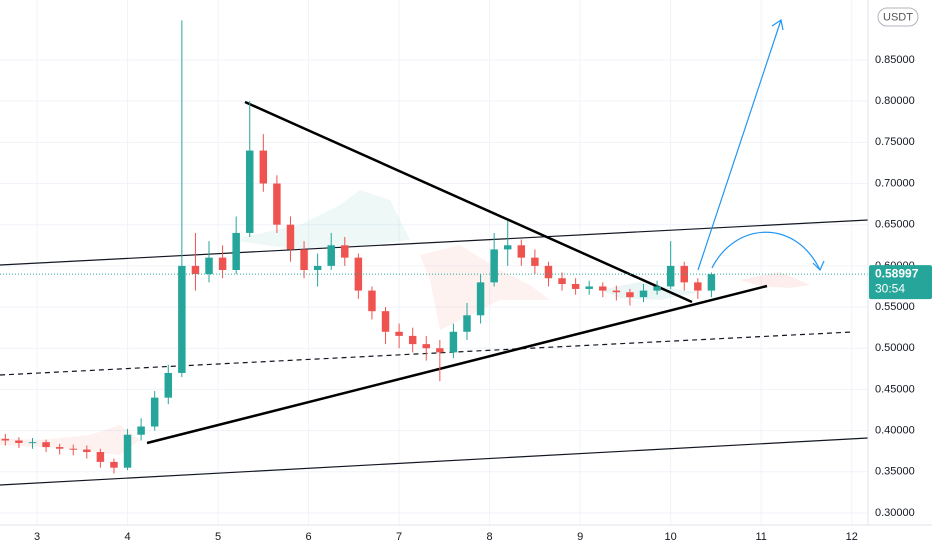 The image size is (932, 550). I want to click on y-tick-label: 0.40000, so click(895, 431).